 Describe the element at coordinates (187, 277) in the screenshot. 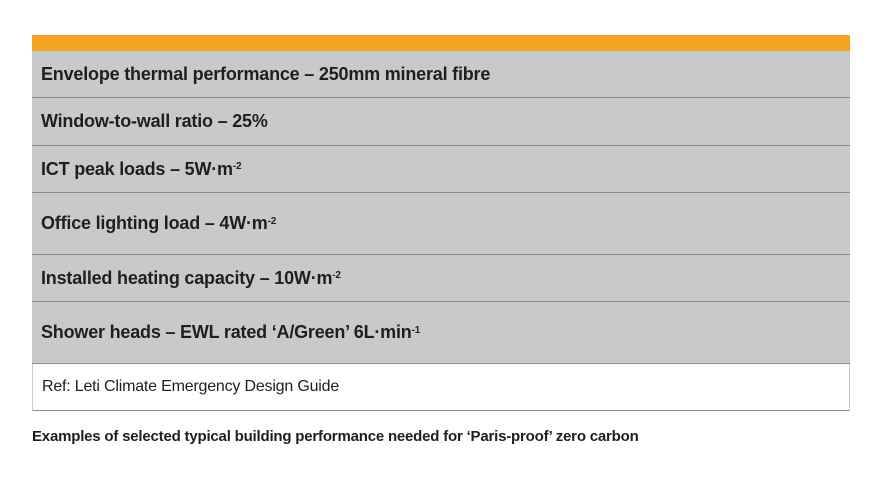

I see `row-text: Installed heating capacity – 10W·m` at that location.